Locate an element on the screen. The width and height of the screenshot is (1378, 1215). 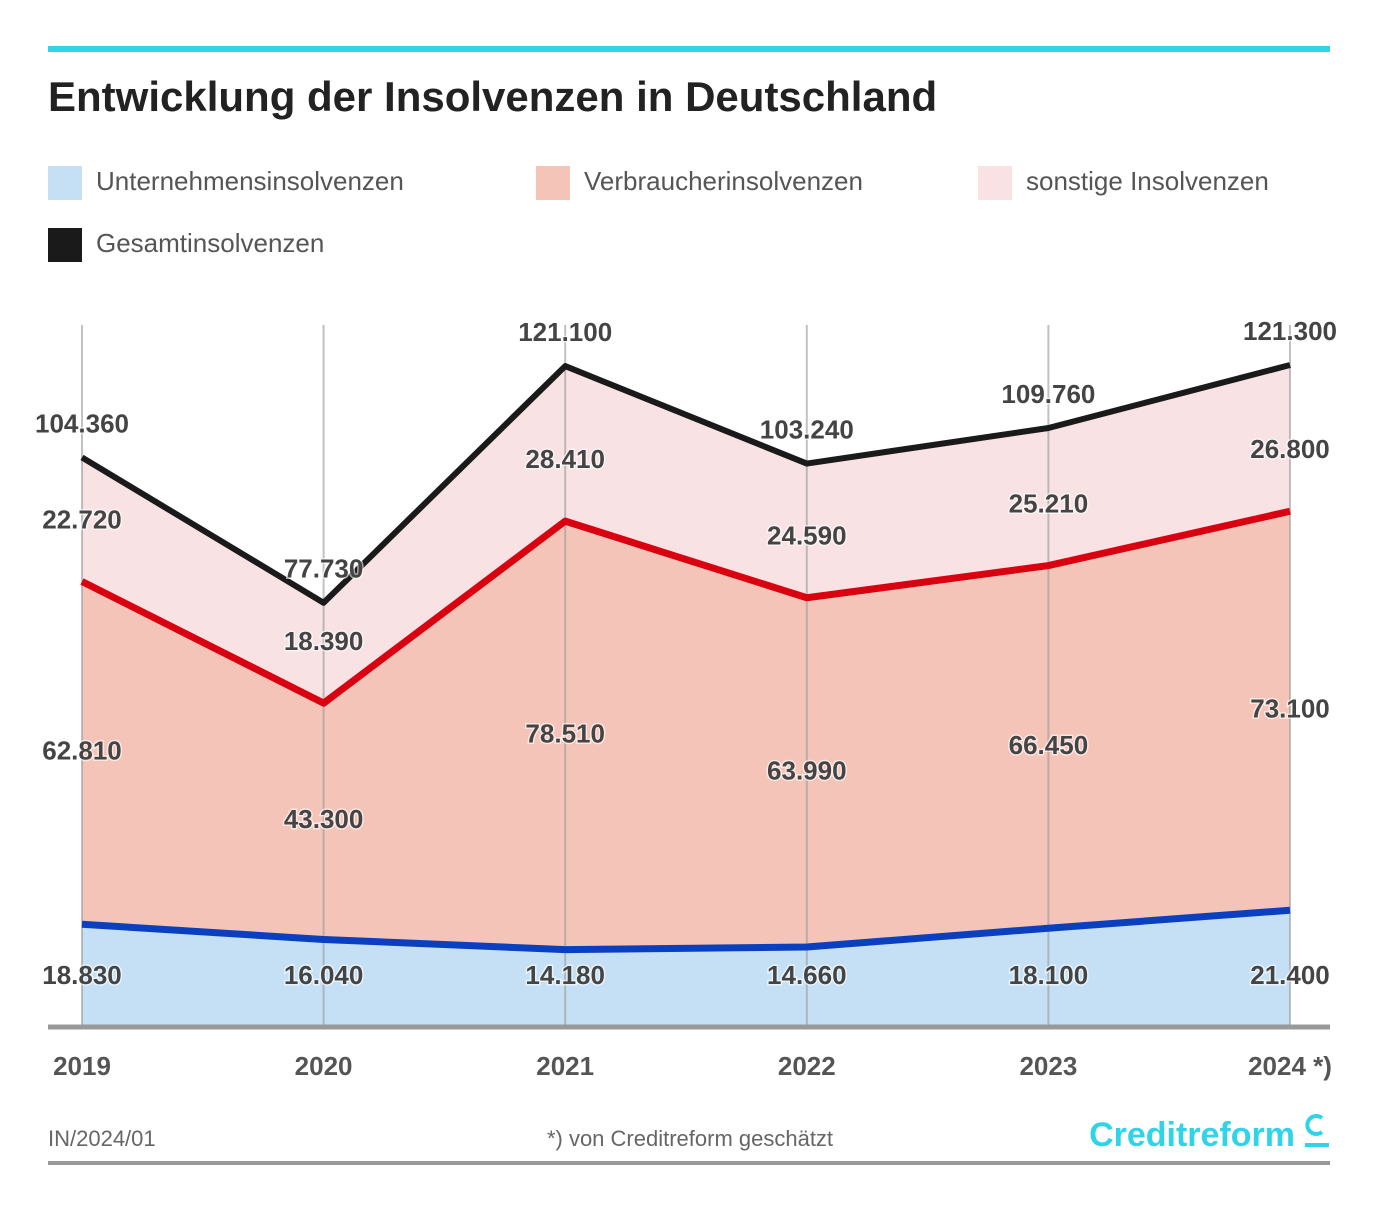
total-label: 103.240 is located at coordinates (807, 429).